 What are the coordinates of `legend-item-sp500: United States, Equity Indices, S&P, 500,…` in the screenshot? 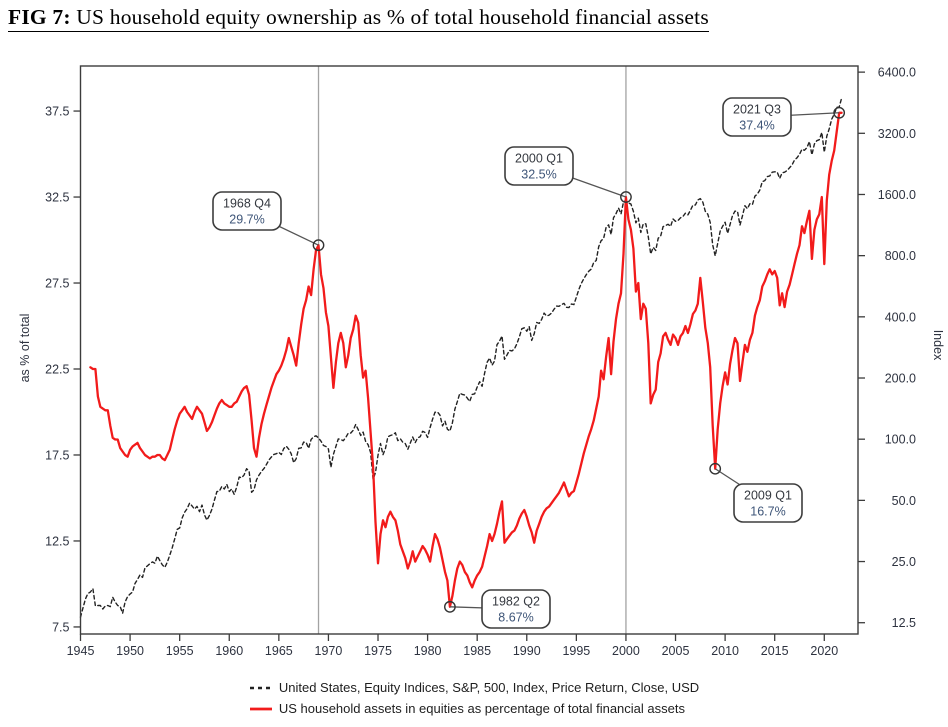 It's located at (474, 687).